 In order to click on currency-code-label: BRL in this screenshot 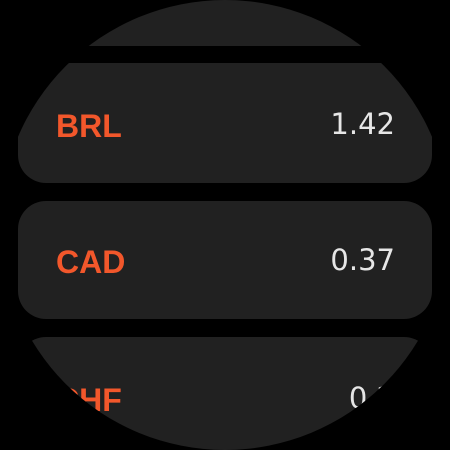, I will do `click(89, 126)`.